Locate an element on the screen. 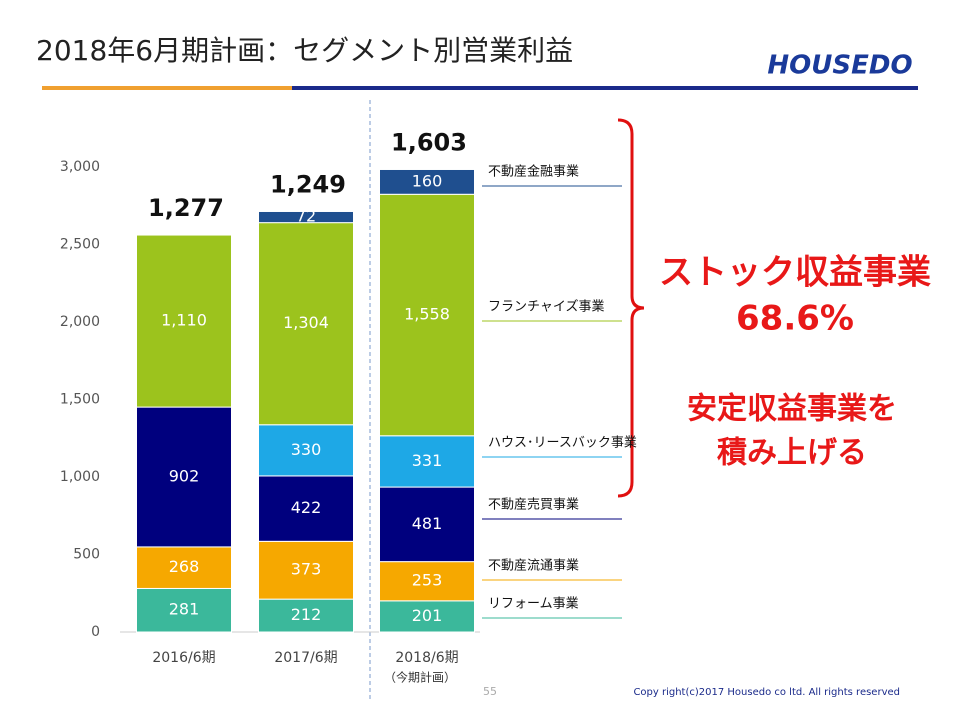  data-label: 72 is located at coordinates (306, 216).